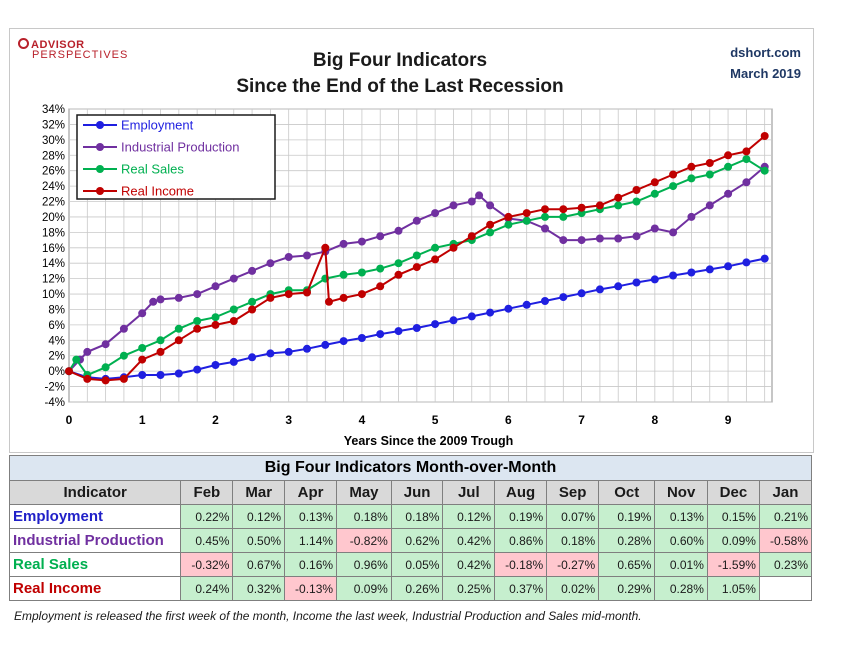  I want to click on table-cell: 0.25%, so click(469, 588).